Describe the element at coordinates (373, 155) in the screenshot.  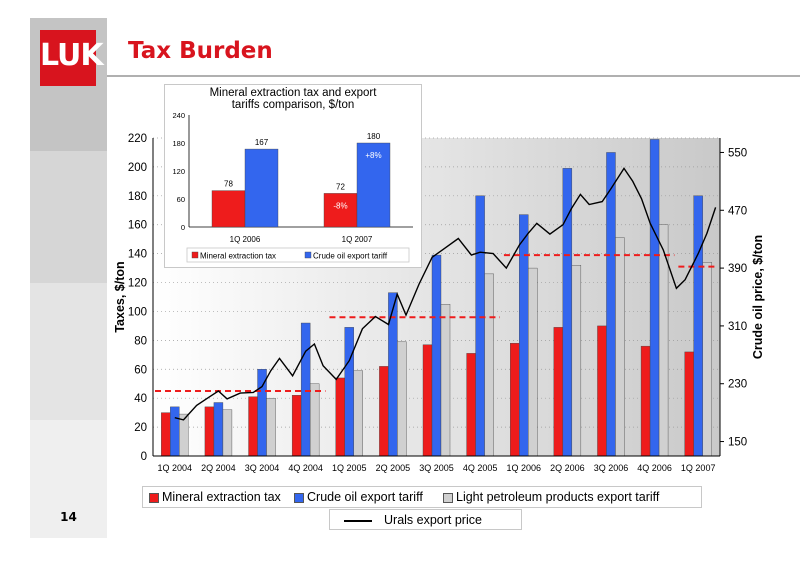
I see `inset-annotation: +8%` at that location.